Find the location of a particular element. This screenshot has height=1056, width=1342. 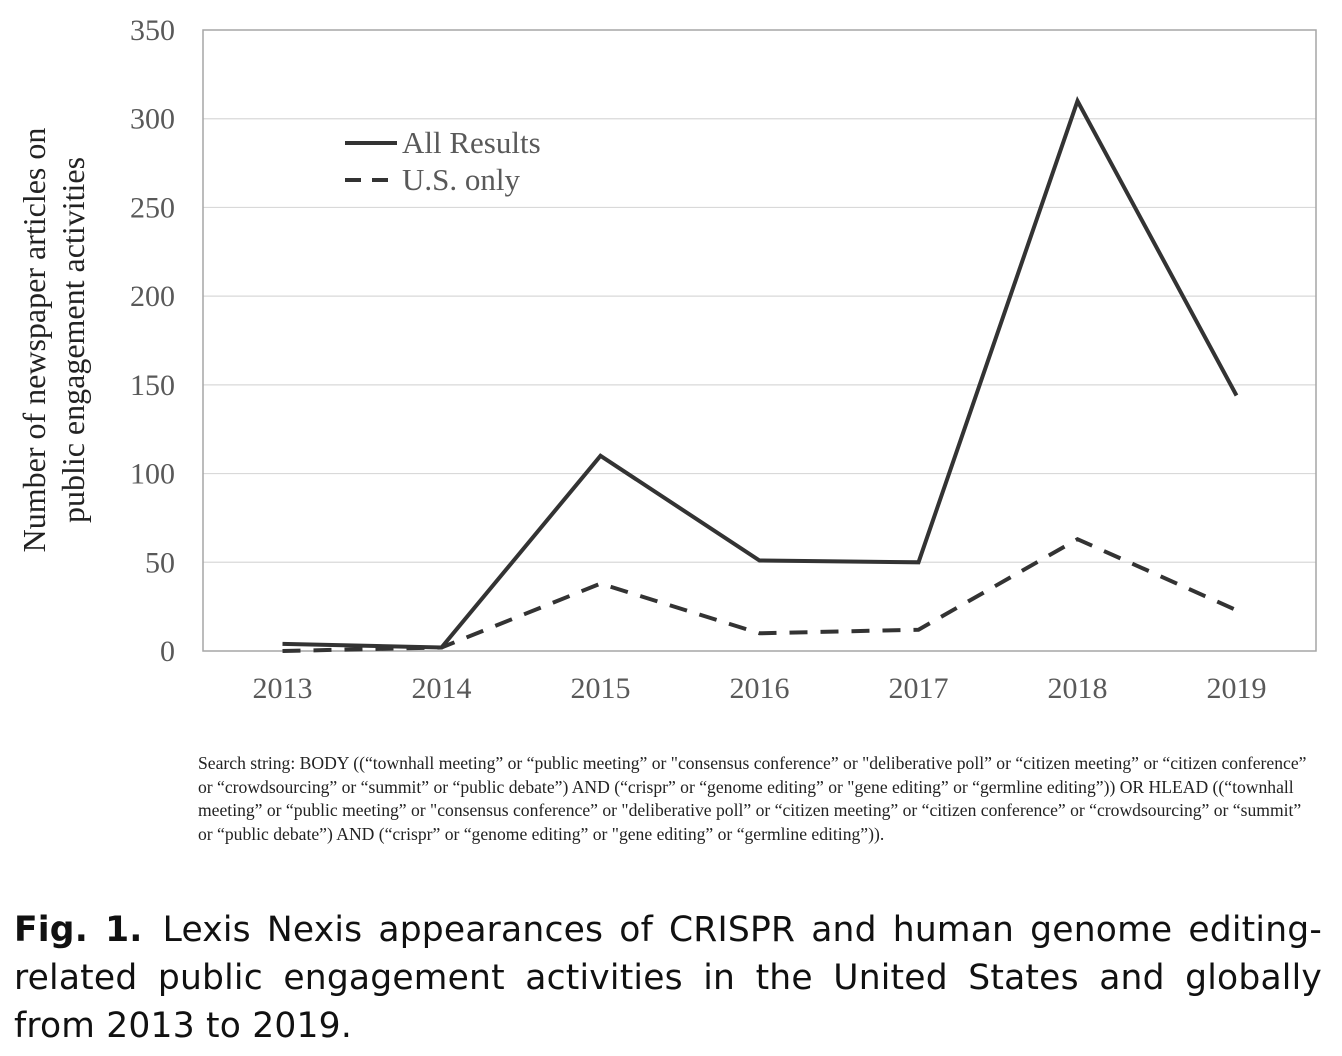

x-tick-label: 2013 is located at coordinates (283, 688).